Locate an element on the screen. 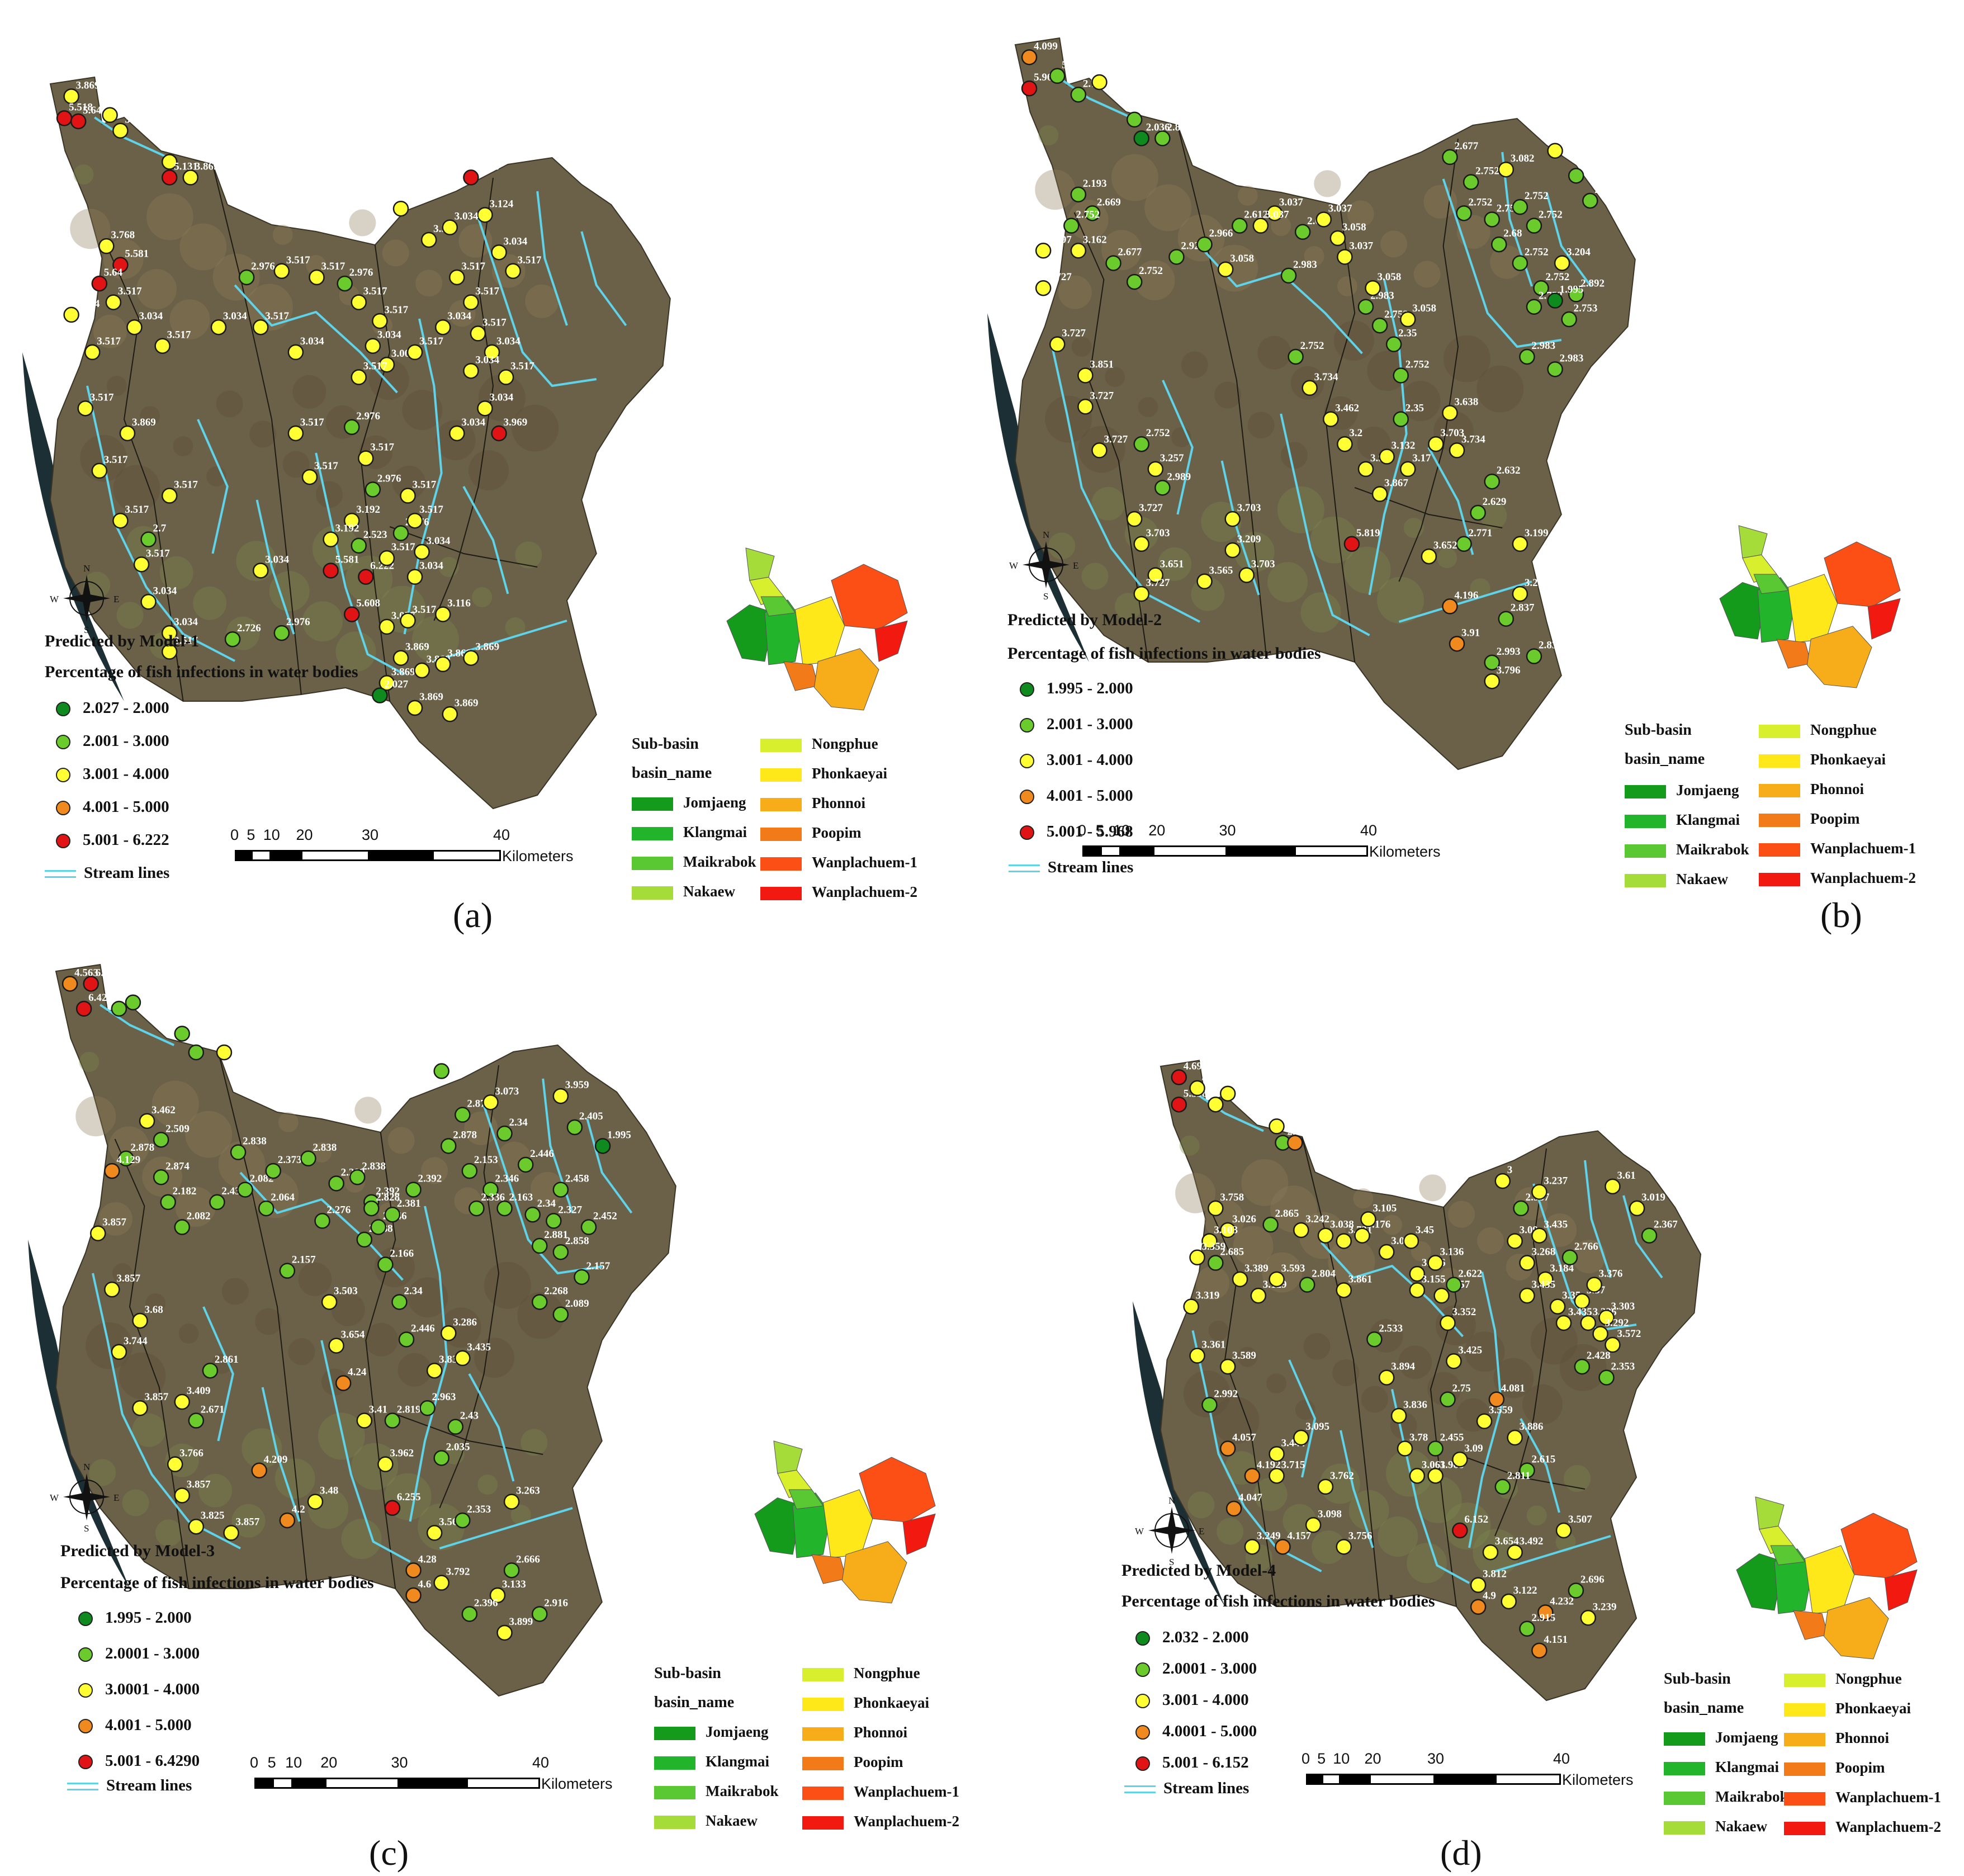 The image size is (1964, 1876). sample-label: 3.019 is located at coordinates (1653, 1198).